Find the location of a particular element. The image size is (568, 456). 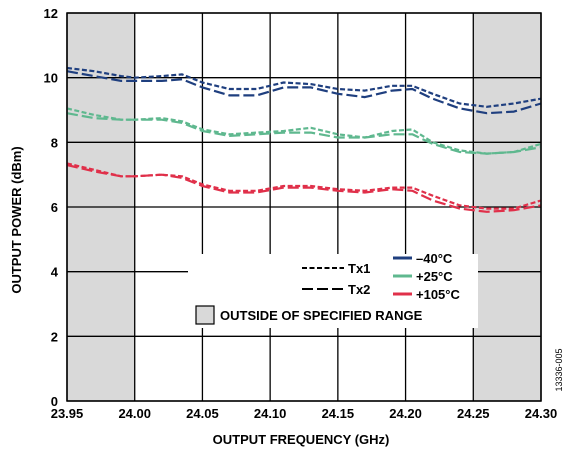

x-tick-label-2: 24.05 is located at coordinates (202, 413).